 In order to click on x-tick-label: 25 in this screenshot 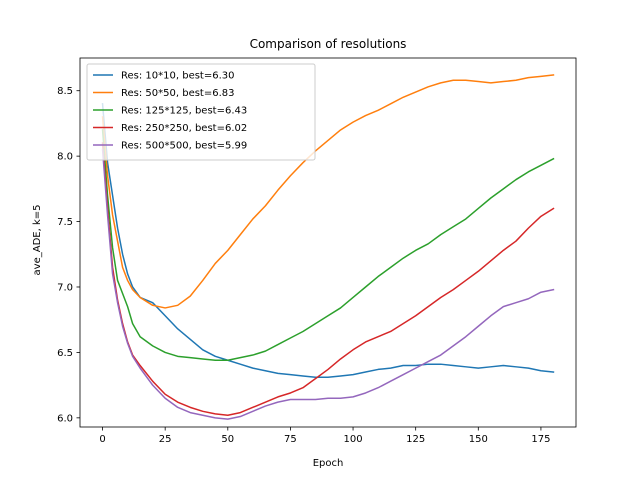, I will do `click(165, 439)`.